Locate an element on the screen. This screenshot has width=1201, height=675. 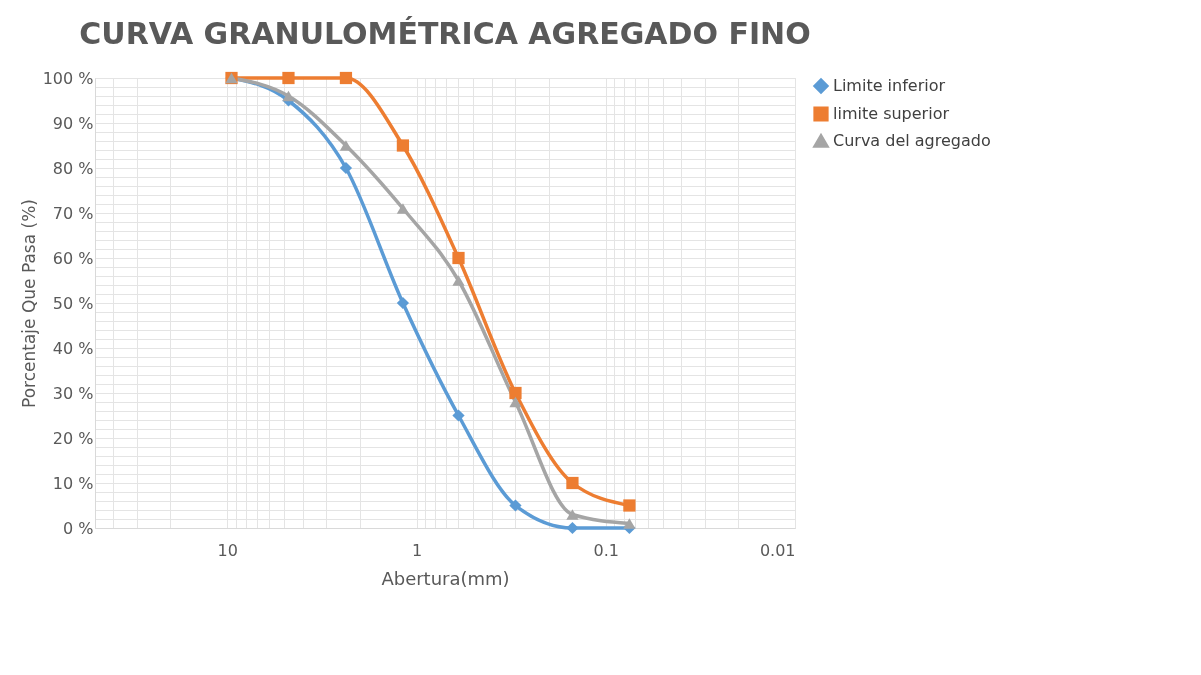
y-tick-label: 80 % is located at coordinates (73, 168).